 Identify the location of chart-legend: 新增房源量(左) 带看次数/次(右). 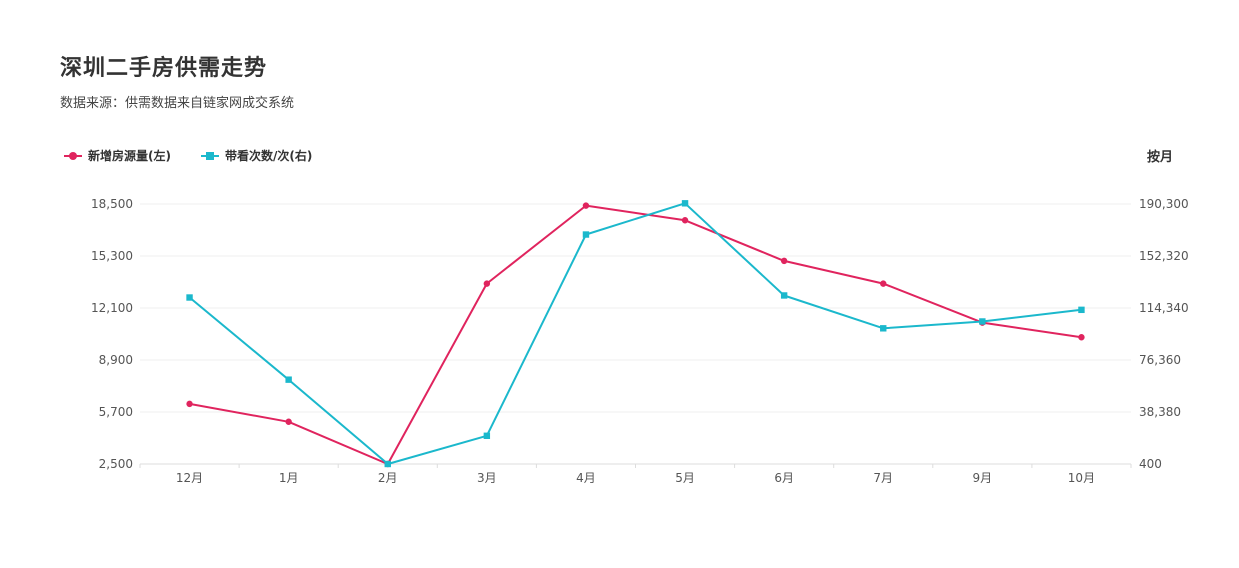
(188, 155).